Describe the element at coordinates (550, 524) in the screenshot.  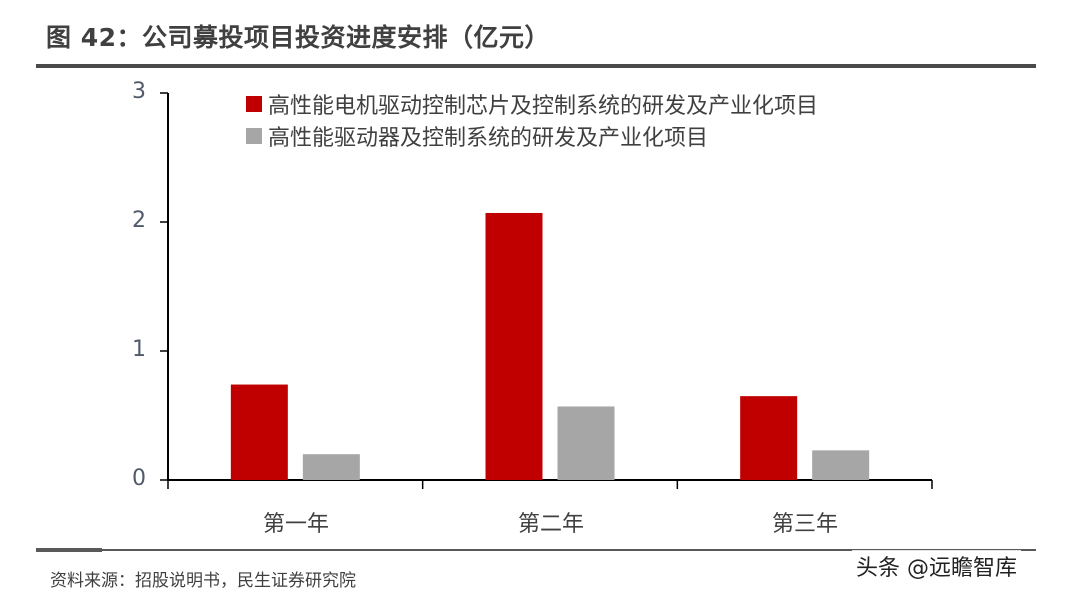
I see `x-category-year2: 第二年` at that location.